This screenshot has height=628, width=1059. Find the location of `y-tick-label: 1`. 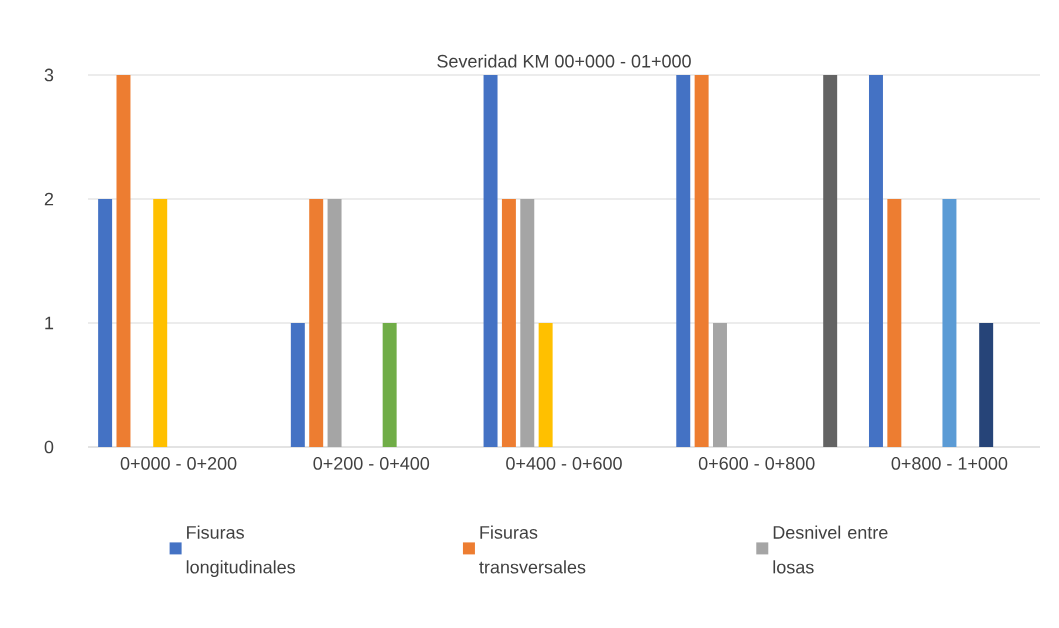

y-tick-label: 1 is located at coordinates (49, 323).